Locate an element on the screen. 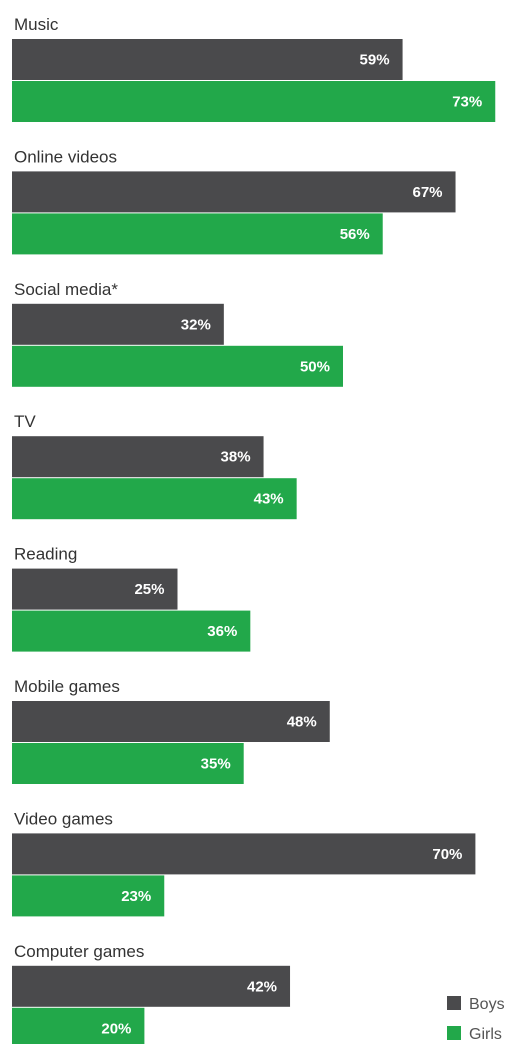  data-label-boys: 70% is located at coordinates (447, 854).